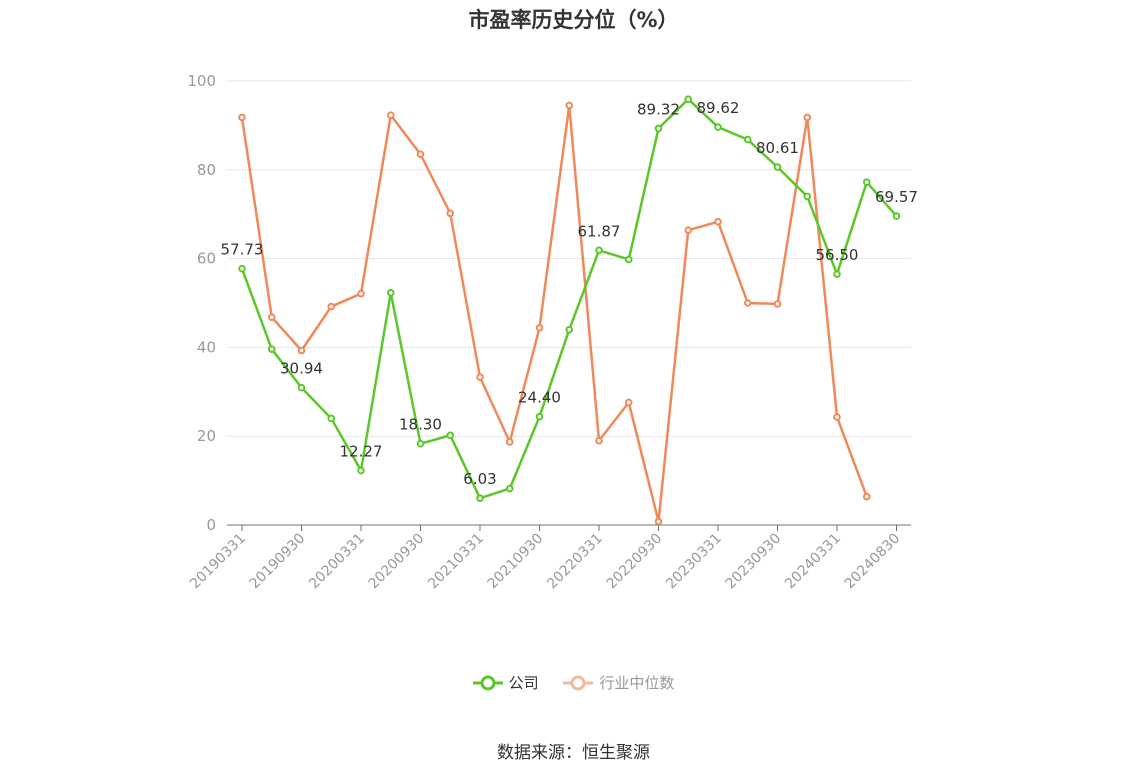 The width and height of the screenshot is (1147, 776). What do you see at coordinates (573, 753) in the screenshot?
I see `data-source: 数据来源：恒生聚源` at bounding box center [573, 753].